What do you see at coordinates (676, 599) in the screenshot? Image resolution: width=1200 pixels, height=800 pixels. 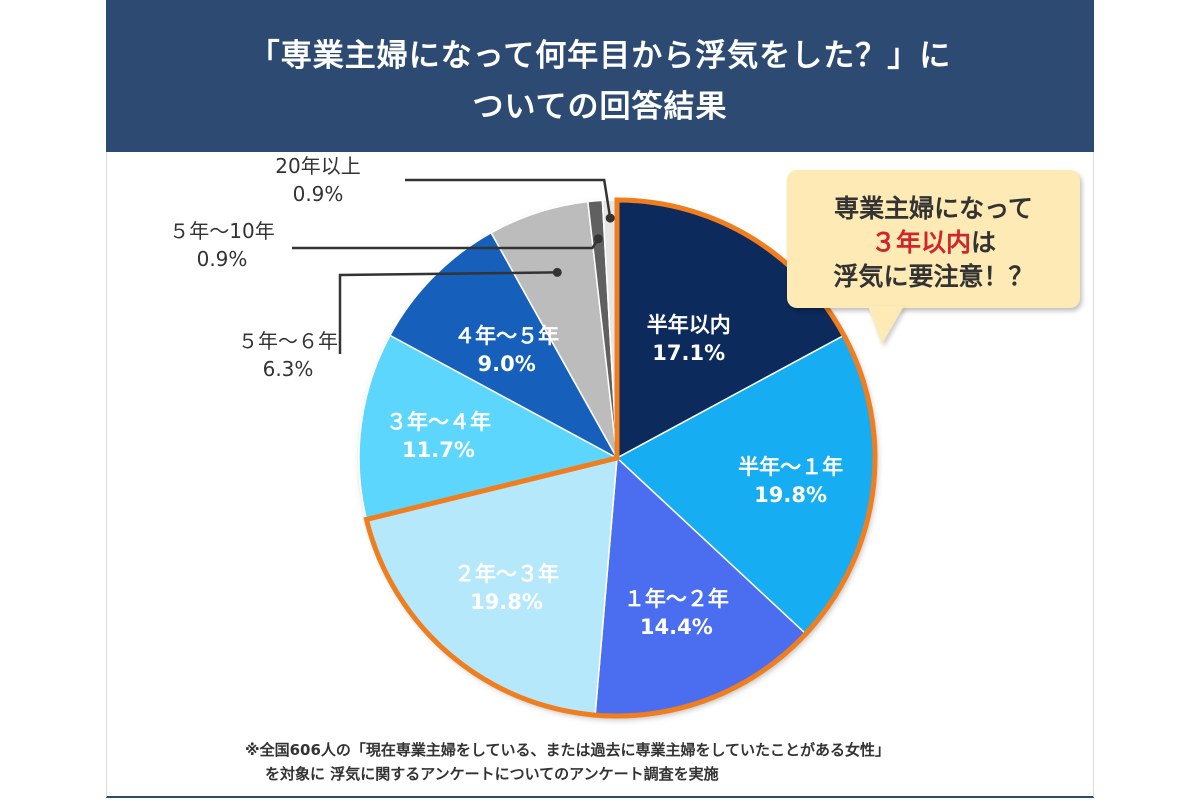 I see `slice-label-3: １年～２年` at bounding box center [676, 599].